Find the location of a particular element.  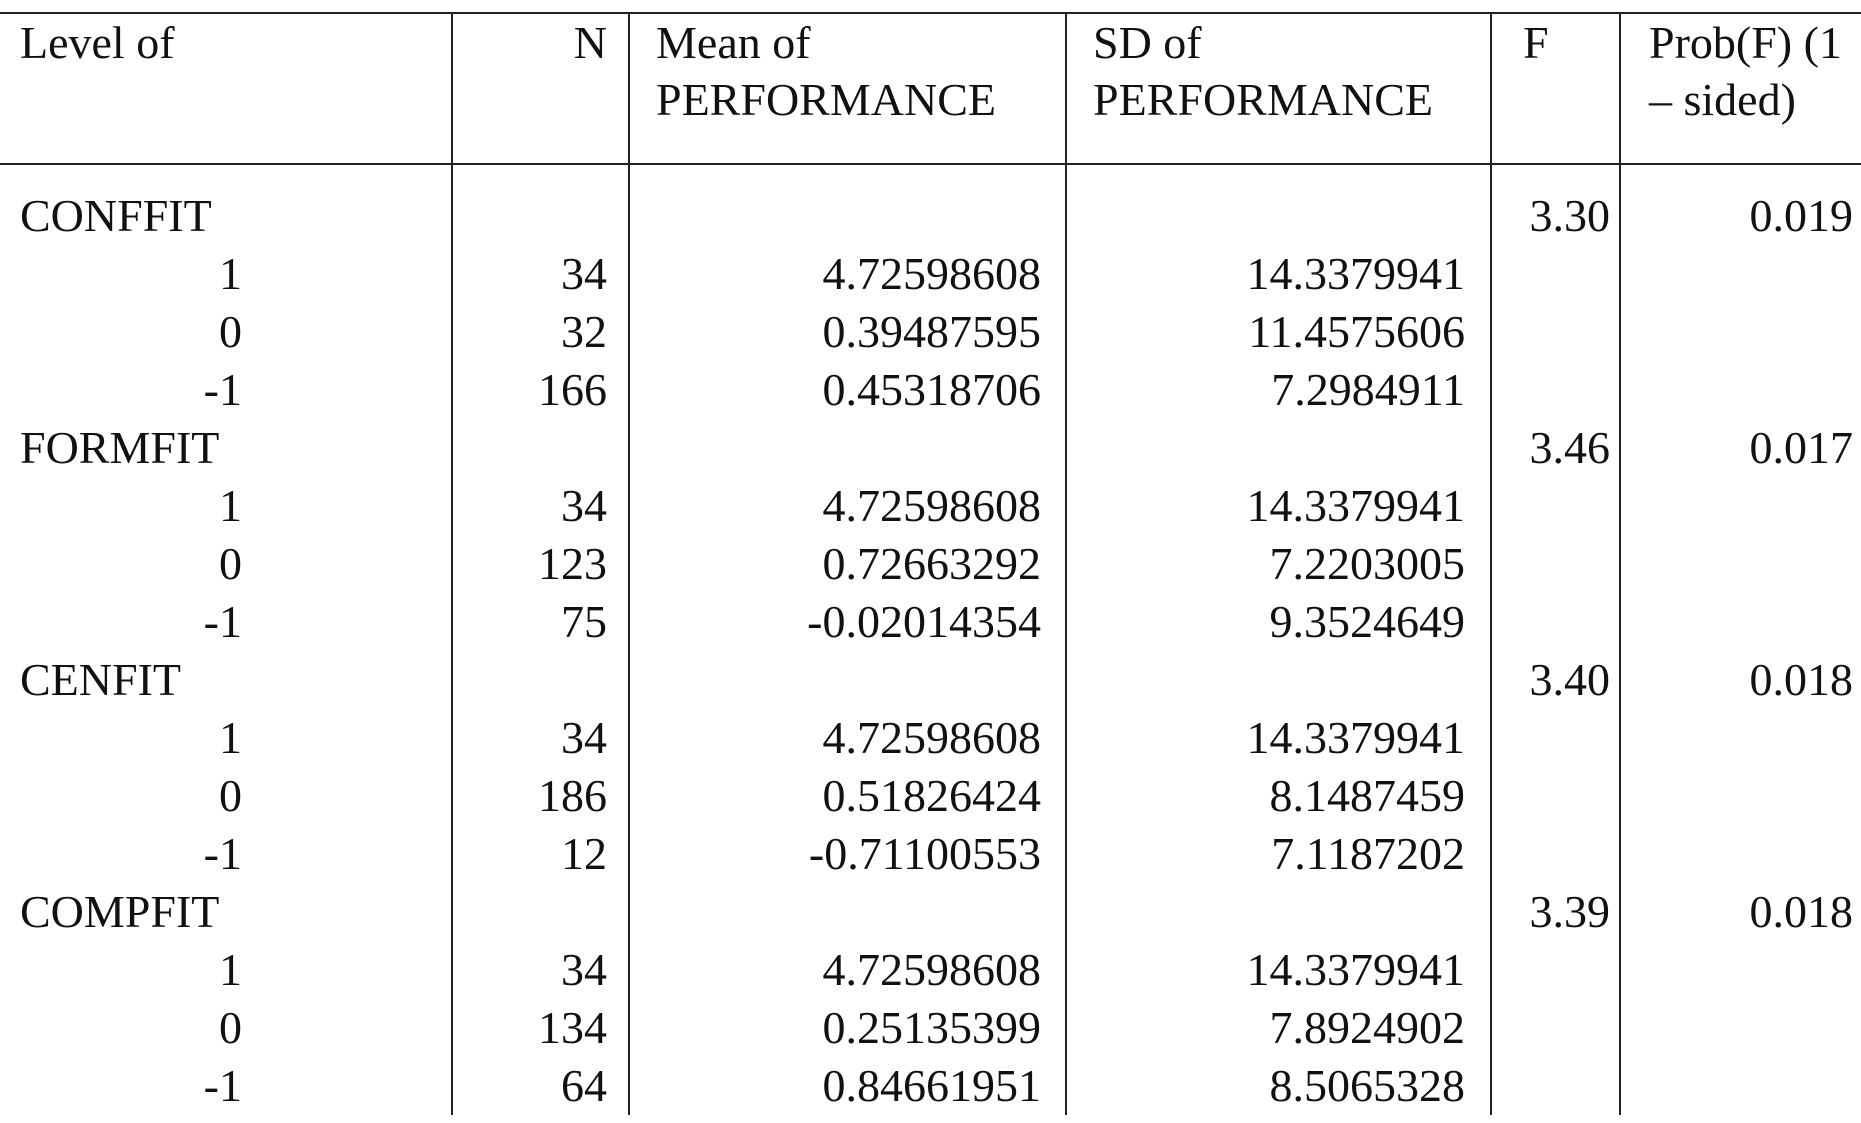

n-value: 186 is located at coordinates (540, 796).